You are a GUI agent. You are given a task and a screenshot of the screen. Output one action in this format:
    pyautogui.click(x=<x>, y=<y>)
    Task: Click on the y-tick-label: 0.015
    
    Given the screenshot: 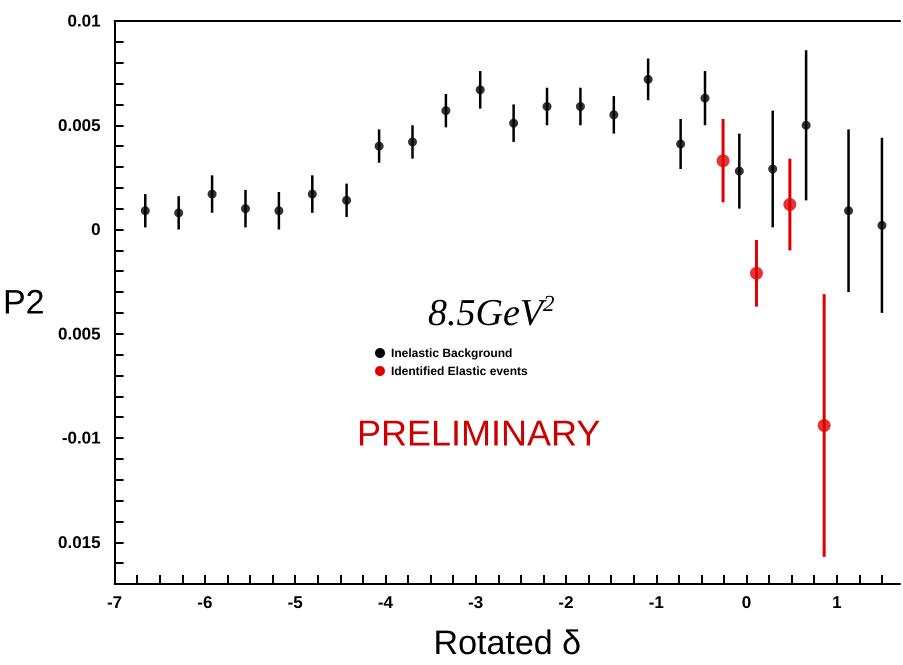 What is the action you would take?
    pyautogui.click(x=79, y=542)
    